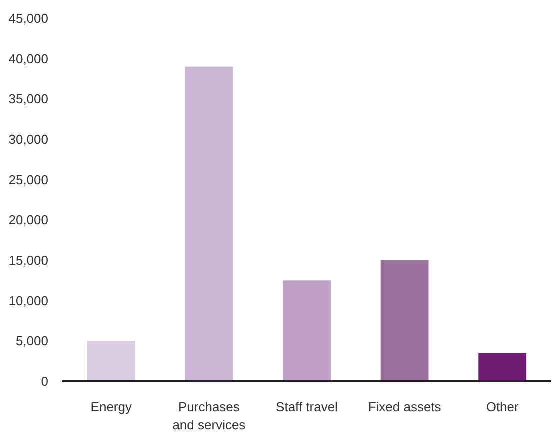  Describe the element at coordinates (503, 407) in the screenshot. I see `x-tick-label: Other` at that location.